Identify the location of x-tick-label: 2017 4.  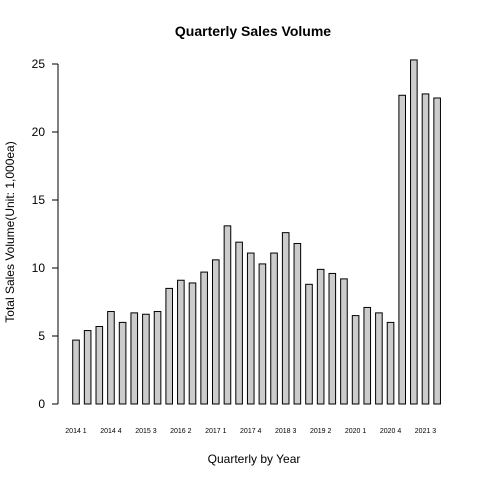
(251, 431).